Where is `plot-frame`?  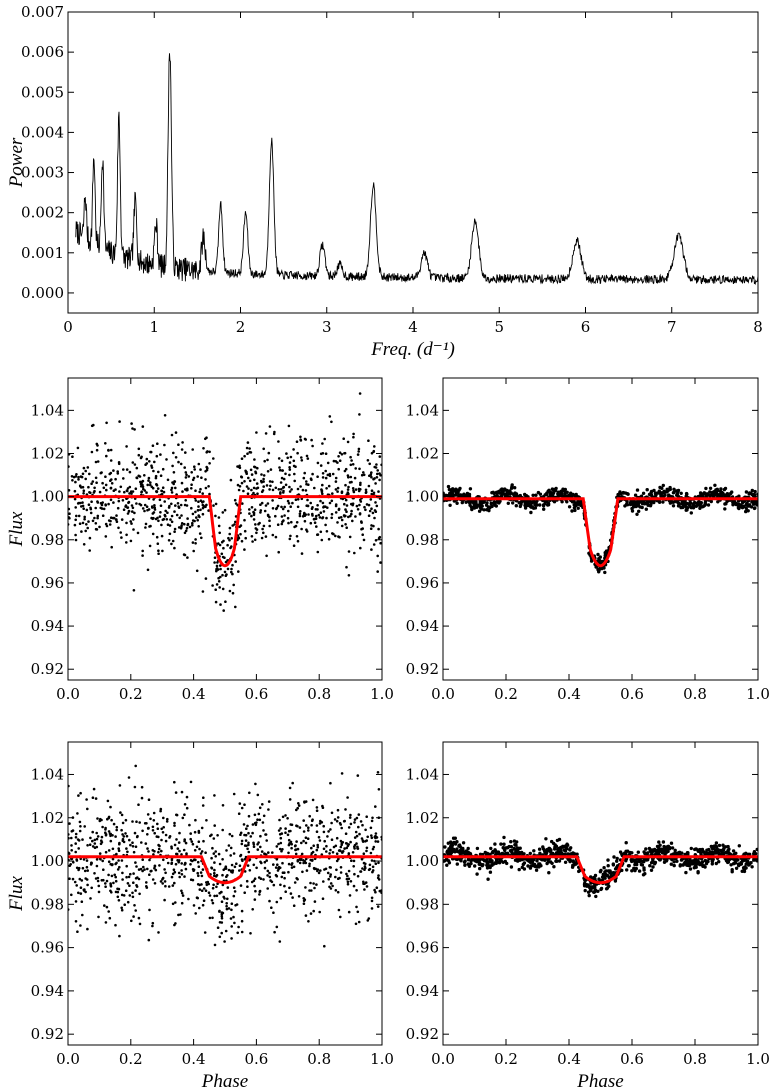
plot-frame is located at coordinates (600, 893).